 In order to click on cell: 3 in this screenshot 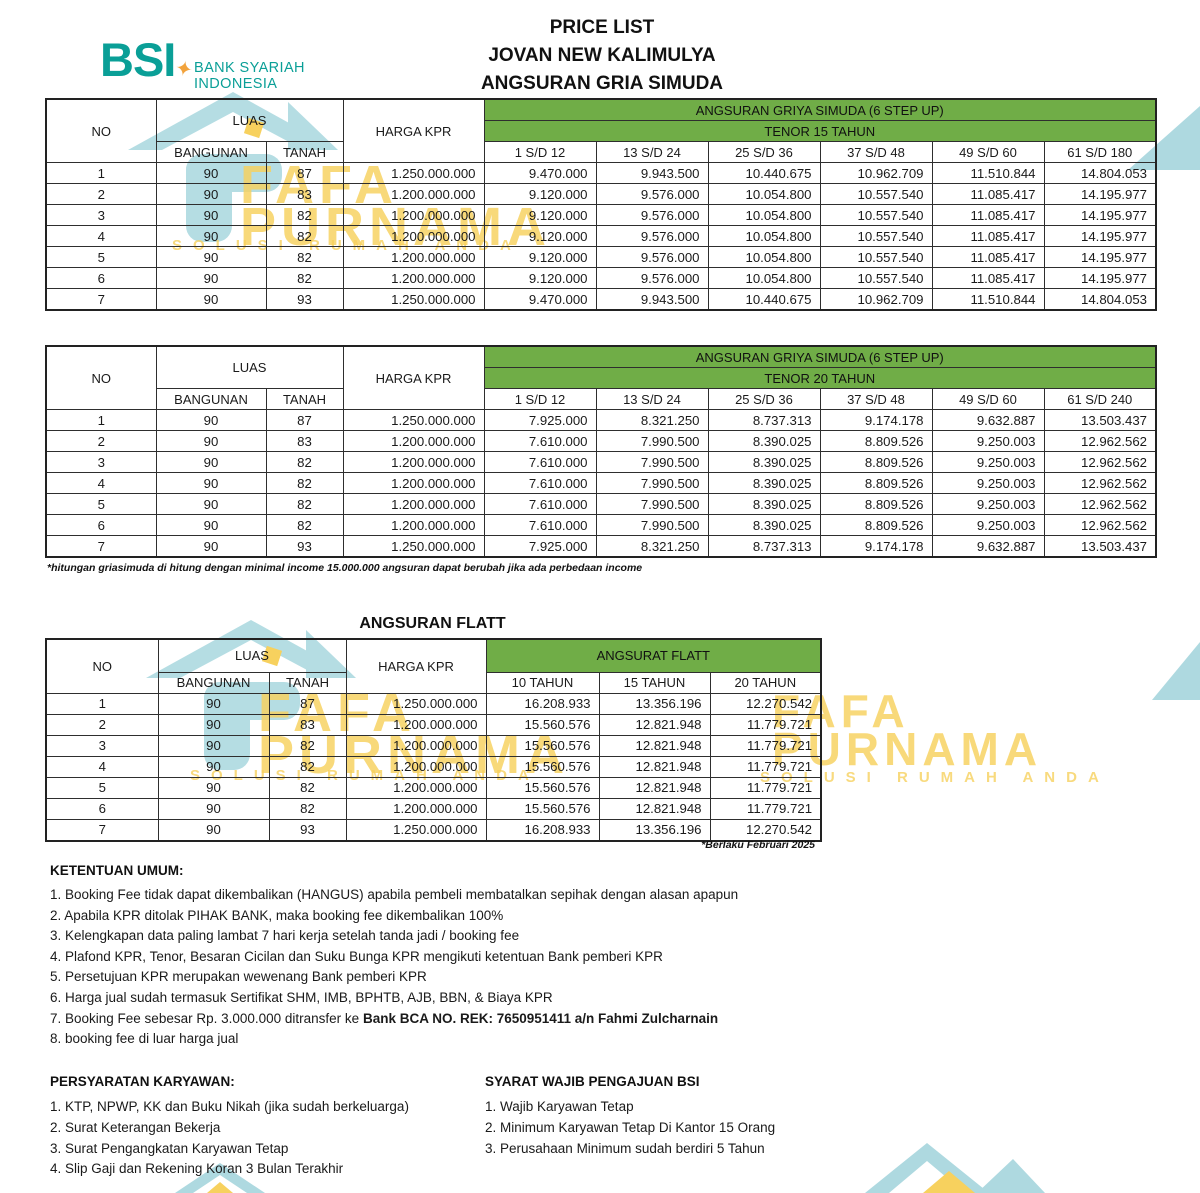, I will do `click(101, 462)`.